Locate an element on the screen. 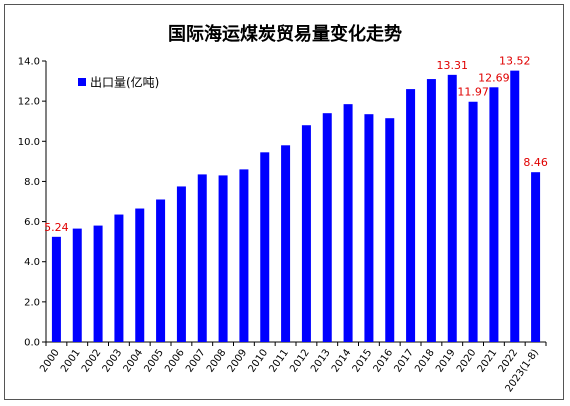 The height and width of the screenshot is (406, 570). x-tick-label: 2008 is located at coordinates (217, 360).